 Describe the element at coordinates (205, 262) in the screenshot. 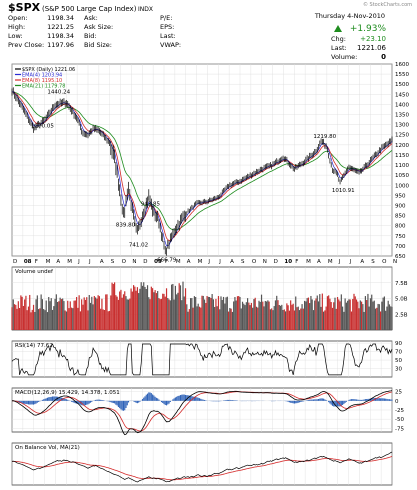

I see `x-axis-labels: D 08 F M A M J J A S O N D 09 F M A M J J A S O N D 10 F M A M J J A S O N` at that location.